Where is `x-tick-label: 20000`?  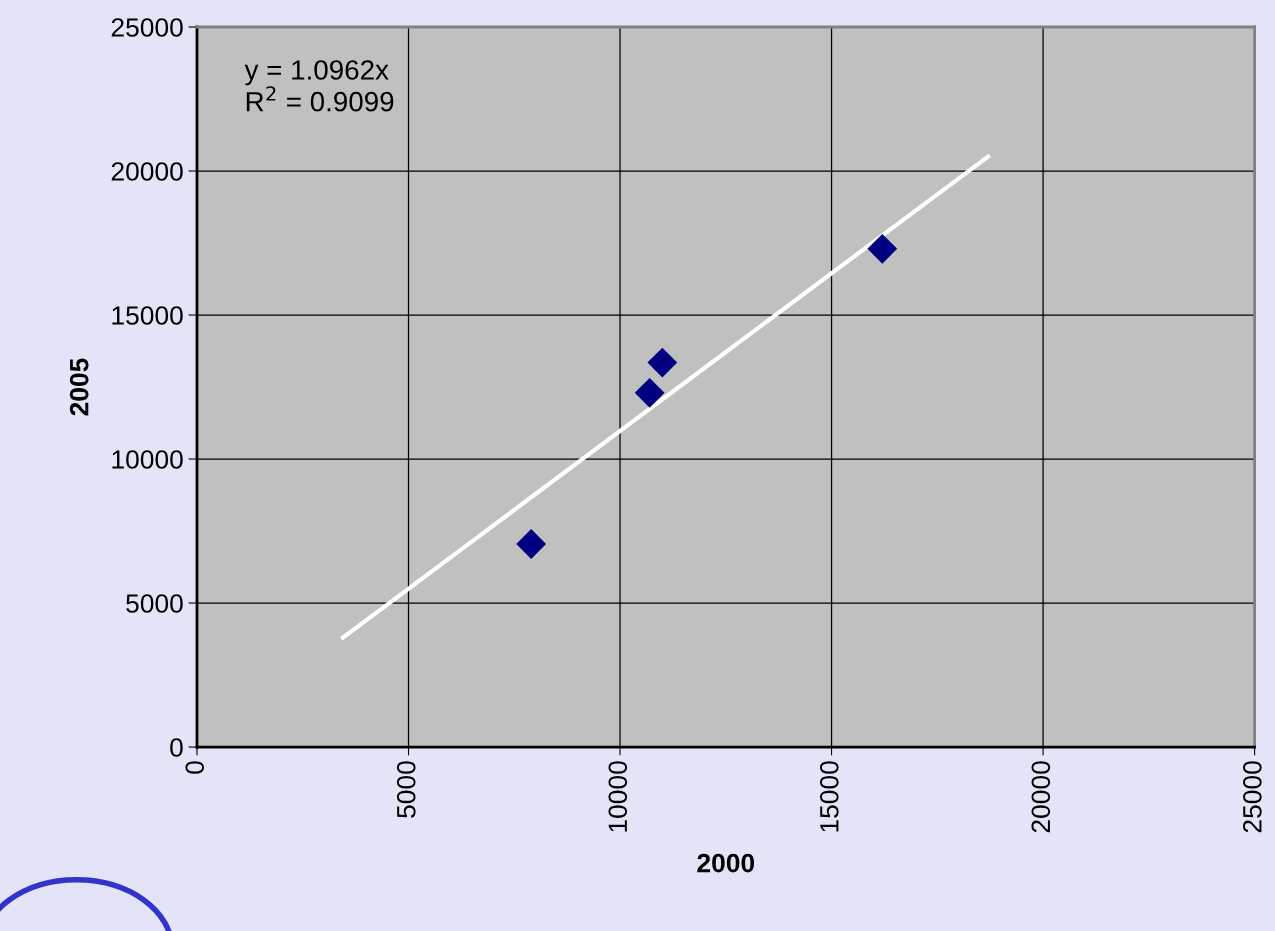 x-tick-label: 20000 is located at coordinates (1041, 797).